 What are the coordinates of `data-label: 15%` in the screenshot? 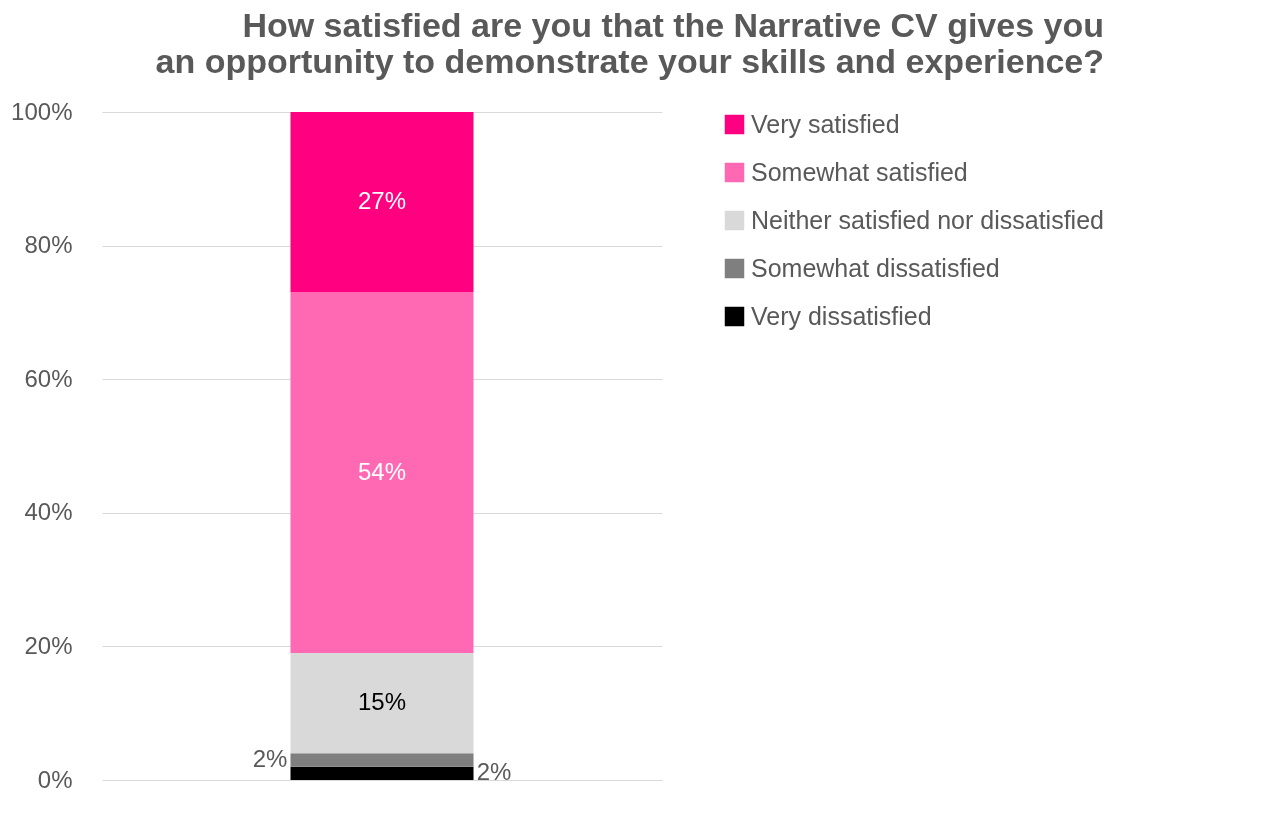 It's located at (382, 702).